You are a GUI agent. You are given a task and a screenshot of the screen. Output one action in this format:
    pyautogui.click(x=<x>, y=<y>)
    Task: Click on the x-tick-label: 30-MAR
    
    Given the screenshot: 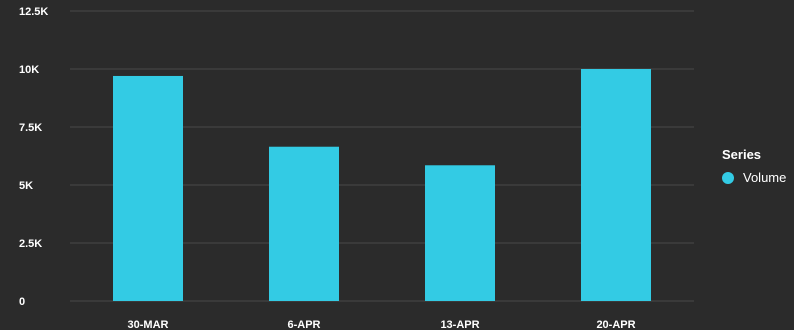 What is the action you would take?
    pyautogui.click(x=148, y=324)
    